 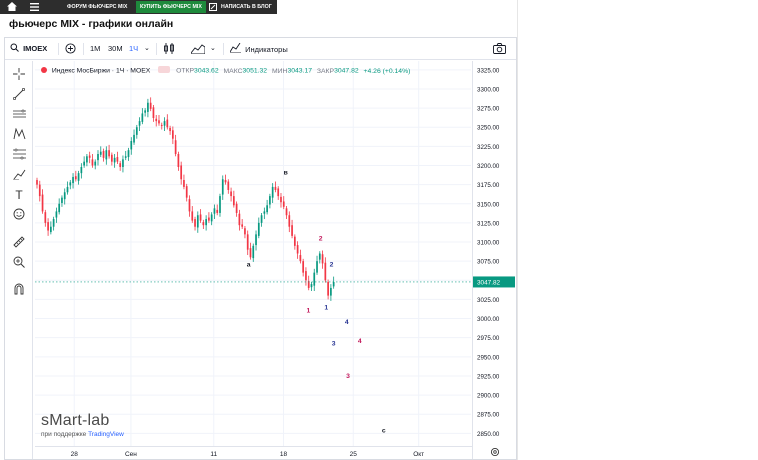 What do you see at coordinates (300, 71) in the screenshot?
I see `legend-low-value: 3043.17` at bounding box center [300, 71].